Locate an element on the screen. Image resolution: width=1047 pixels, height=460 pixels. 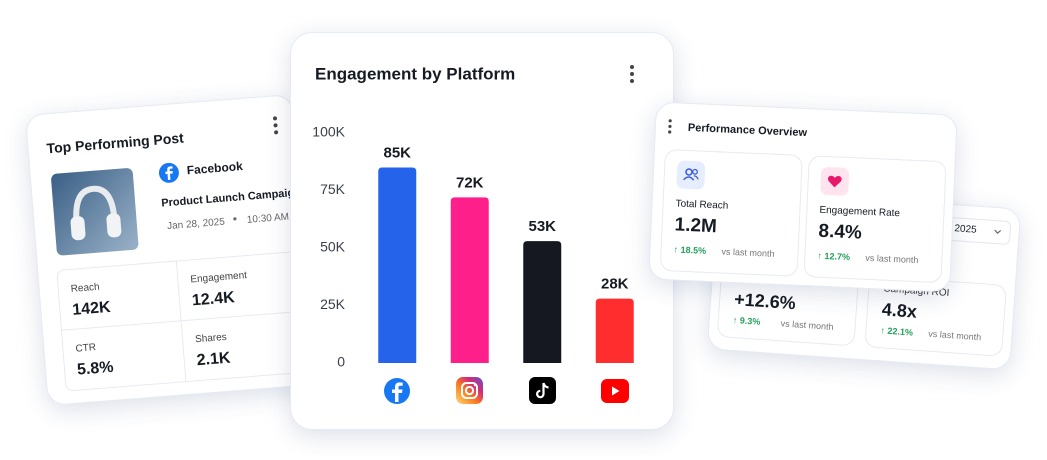
post-date: Jan 28, 2025 is located at coordinates (196, 224).